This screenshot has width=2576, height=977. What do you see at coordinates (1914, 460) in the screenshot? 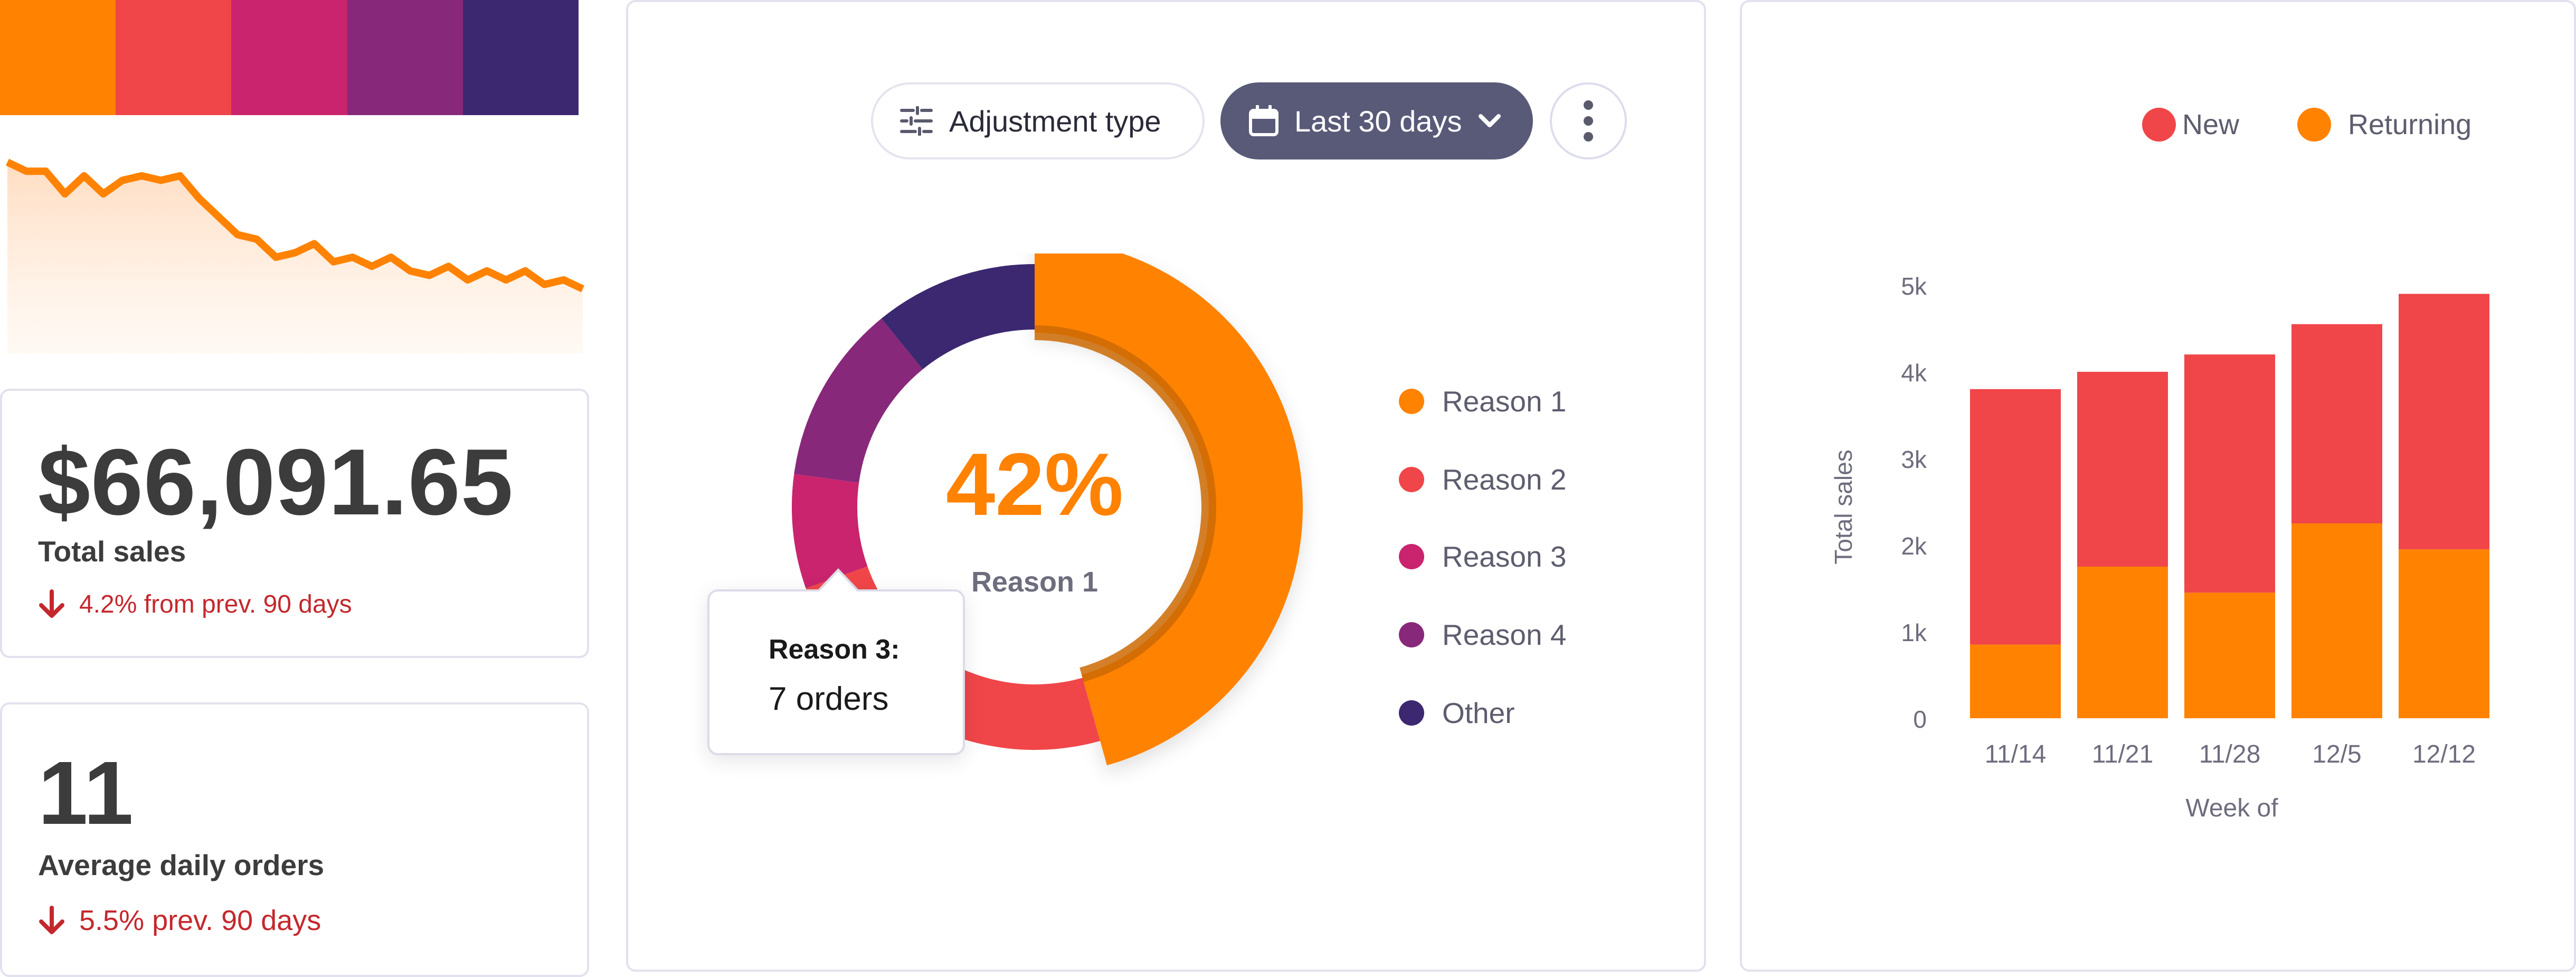
I see `y-tick-label: 3k` at bounding box center [1914, 460].